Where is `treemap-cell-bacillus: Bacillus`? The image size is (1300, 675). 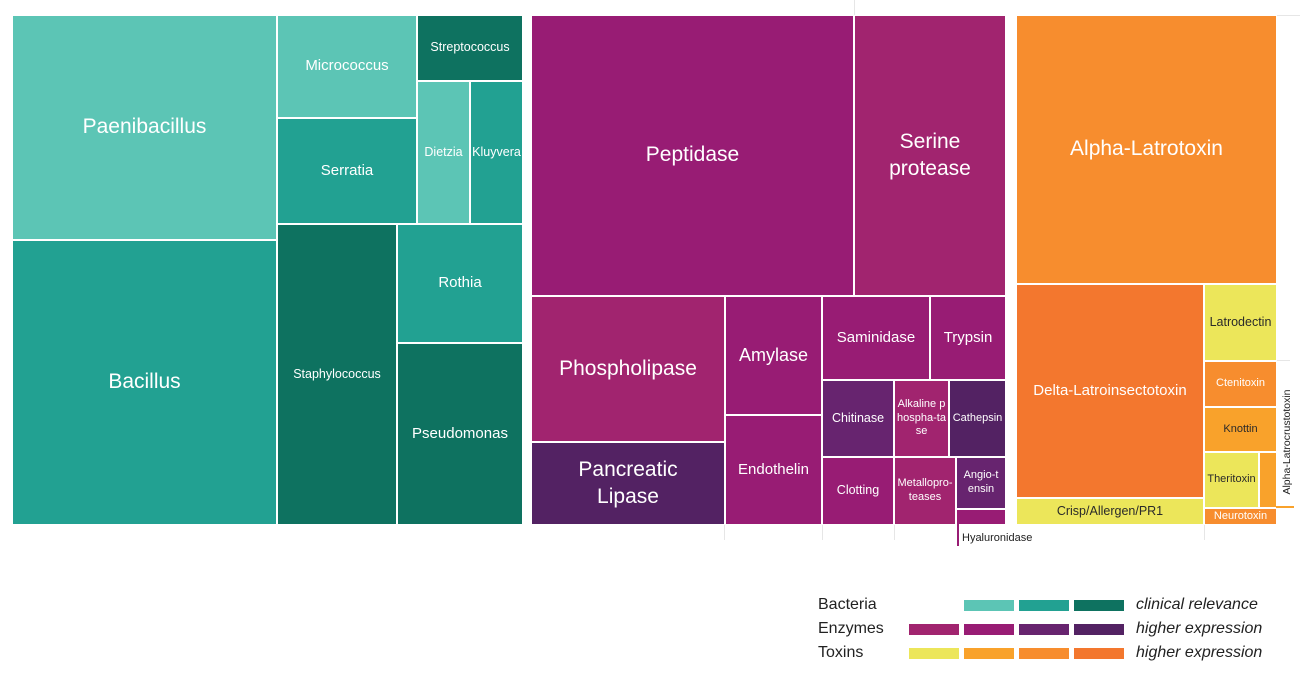 treemap-cell-bacillus: Bacillus is located at coordinates (144, 382).